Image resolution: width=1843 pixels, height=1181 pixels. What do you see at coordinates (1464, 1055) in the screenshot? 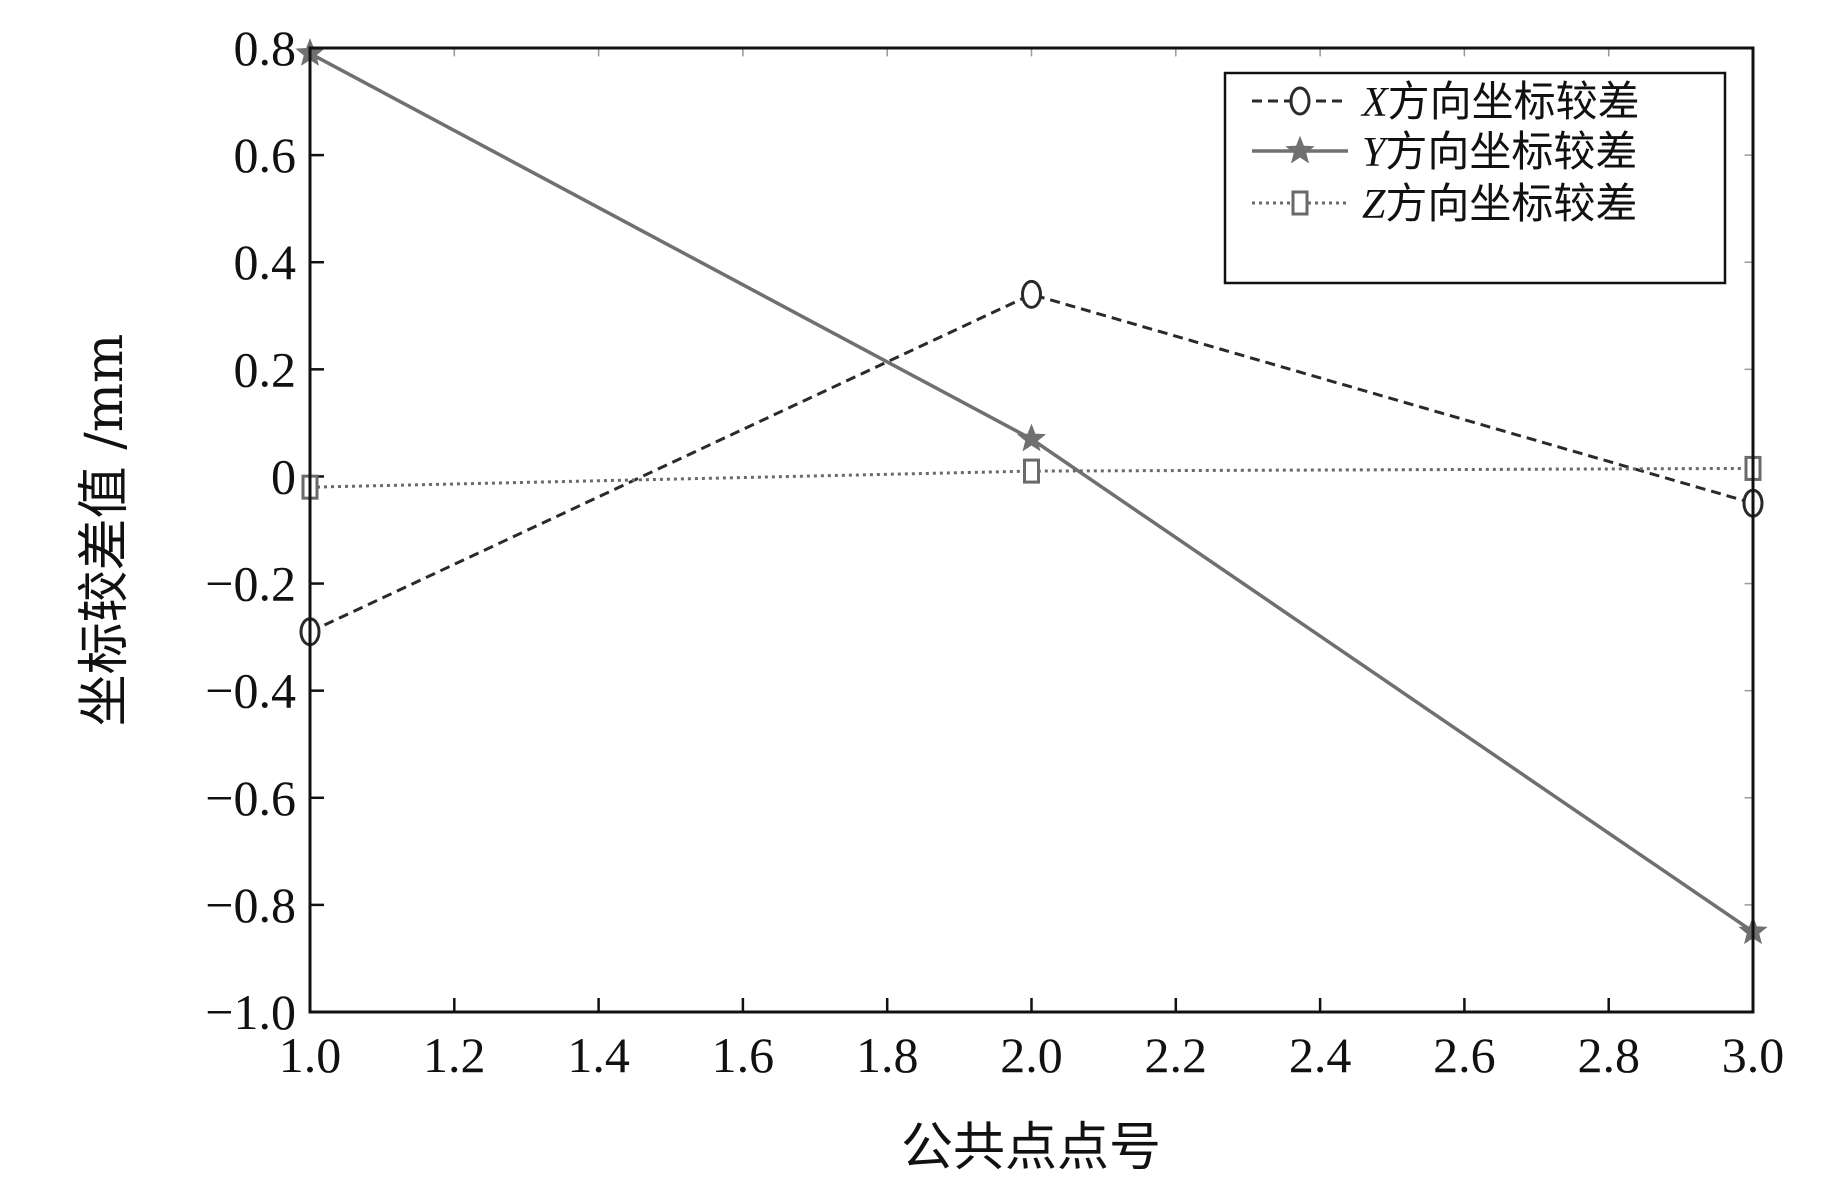
I see `x-tick-label: 2.6` at bounding box center [1464, 1055].